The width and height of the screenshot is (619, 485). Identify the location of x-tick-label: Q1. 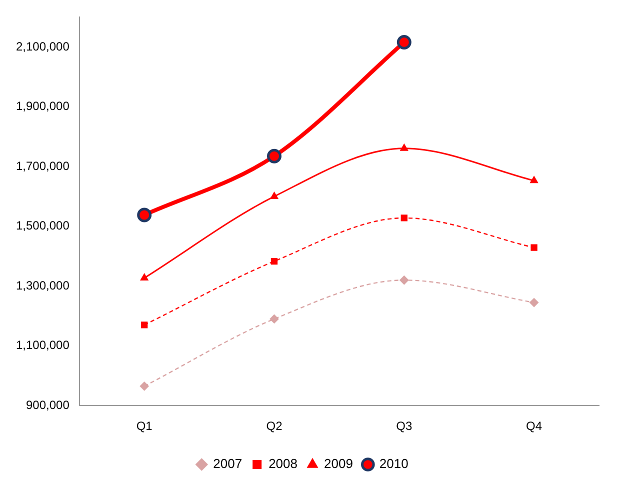
(144, 426).